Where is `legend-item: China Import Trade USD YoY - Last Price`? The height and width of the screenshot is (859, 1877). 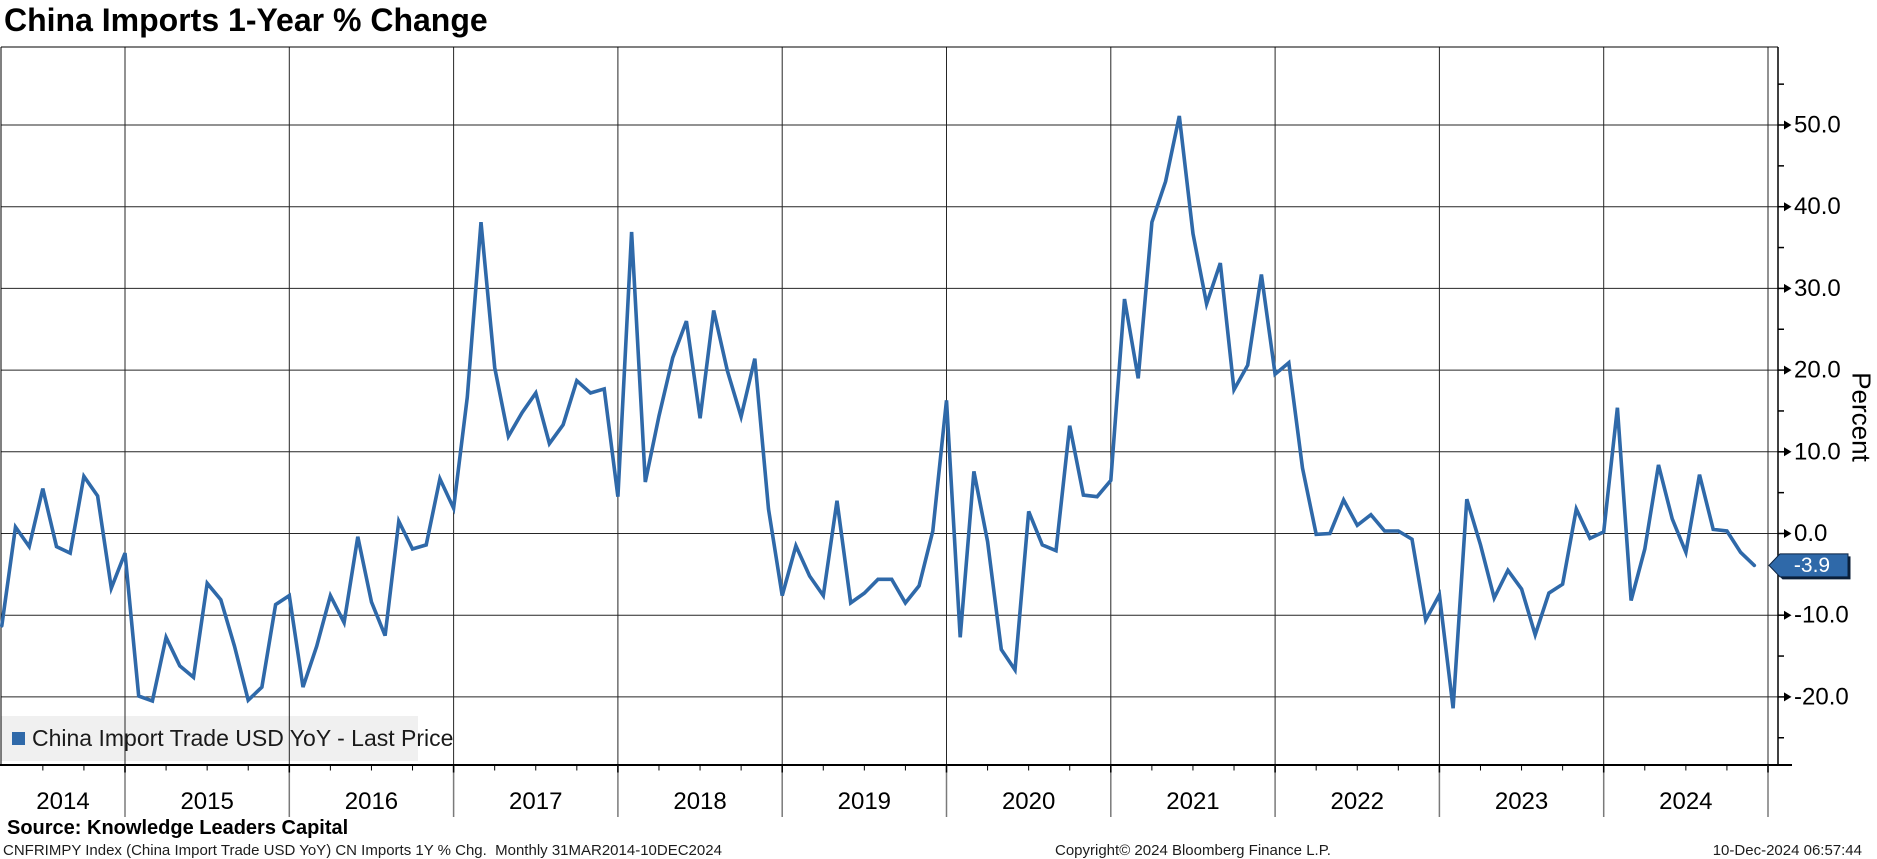 legend-item: China Import Trade USD YoY - Last Price is located at coordinates (227, 738).